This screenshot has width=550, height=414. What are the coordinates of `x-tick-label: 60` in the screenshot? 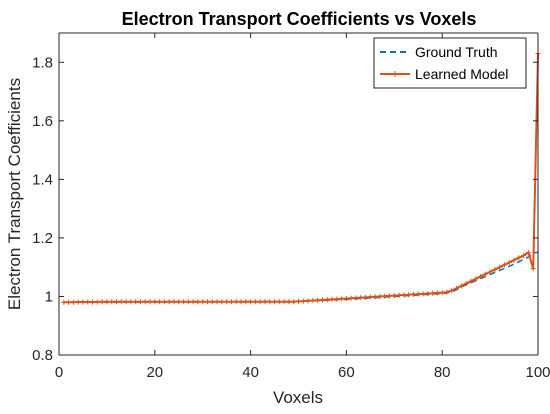 It's located at (346, 372).